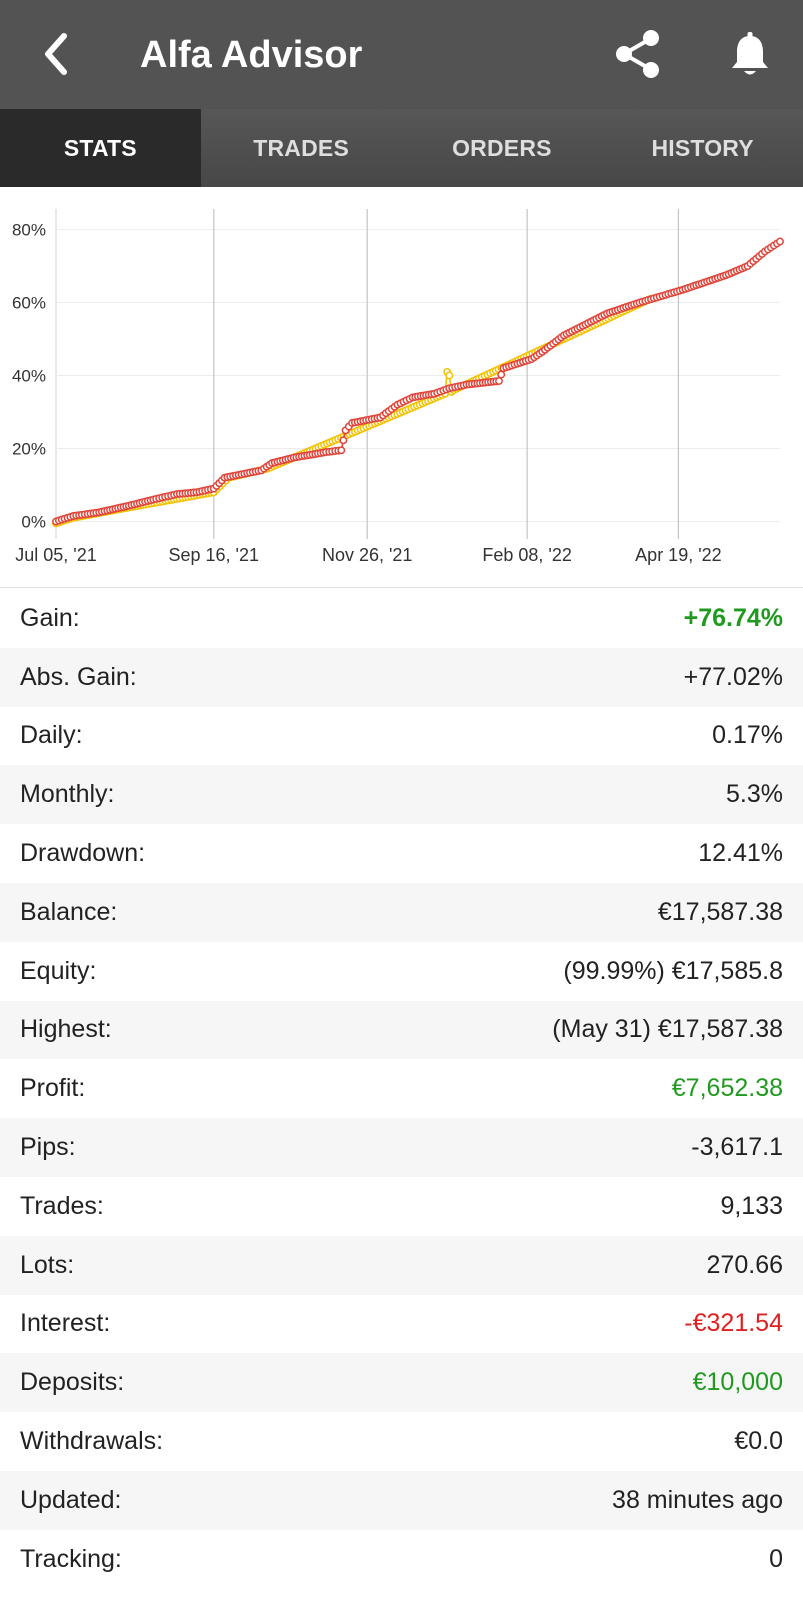  Describe the element at coordinates (56, 54) in the screenshot. I see `chevron-left-icon` at that location.